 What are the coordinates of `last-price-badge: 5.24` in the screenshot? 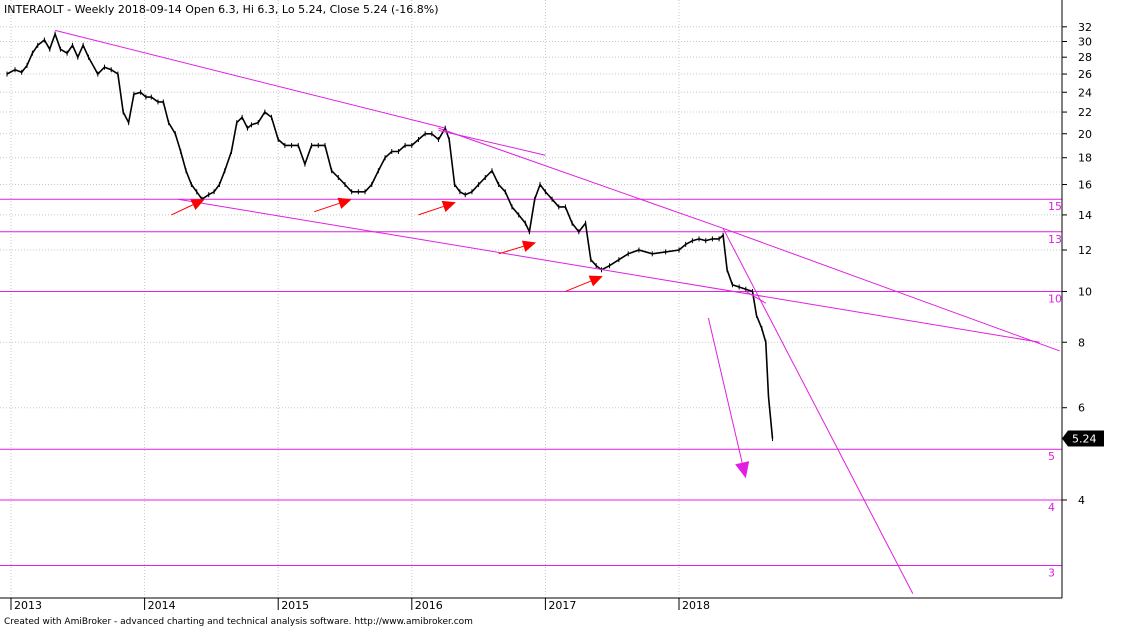 It's located at (1083, 438).